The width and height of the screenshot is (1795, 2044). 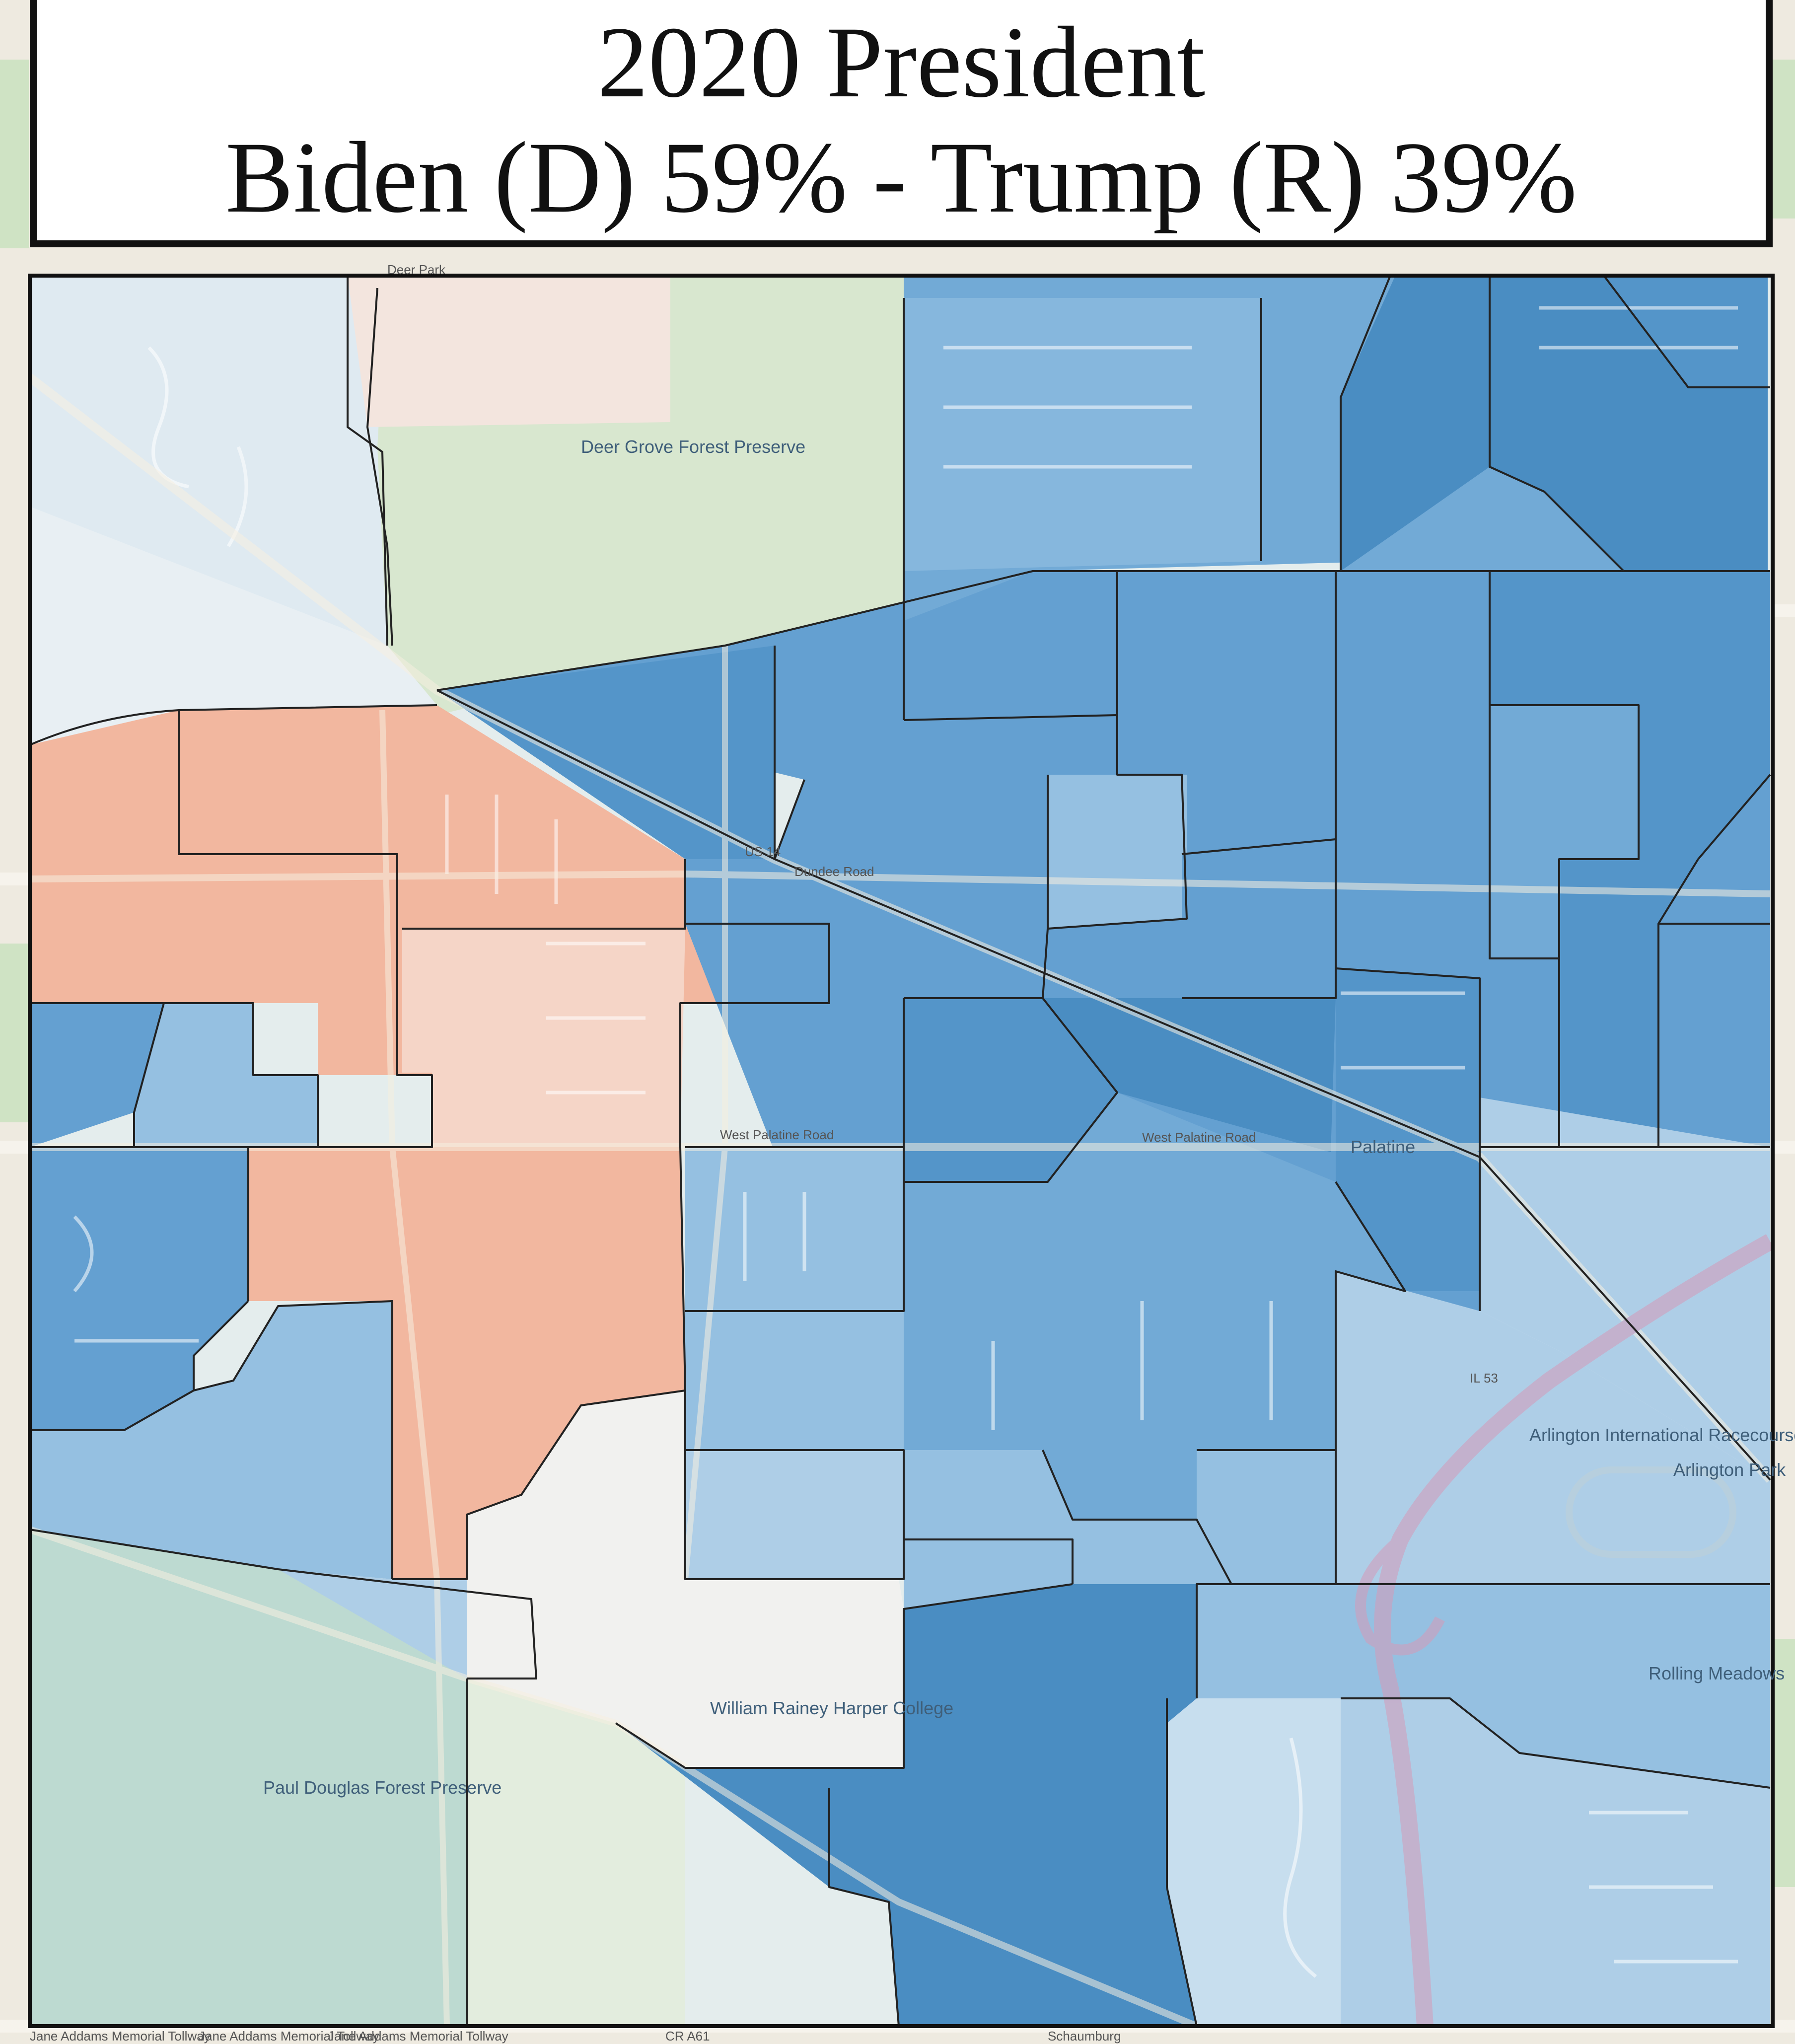 What do you see at coordinates (1484, 1378) in the screenshot?
I see `road-label-route-4: IL 53` at bounding box center [1484, 1378].